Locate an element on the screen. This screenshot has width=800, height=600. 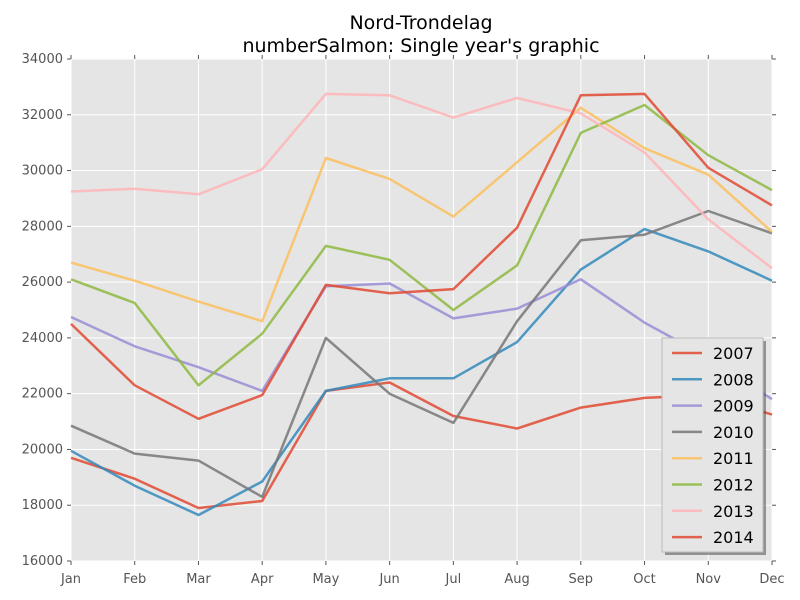
y-tick-label: 24000 is located at coordinates (42, 338).